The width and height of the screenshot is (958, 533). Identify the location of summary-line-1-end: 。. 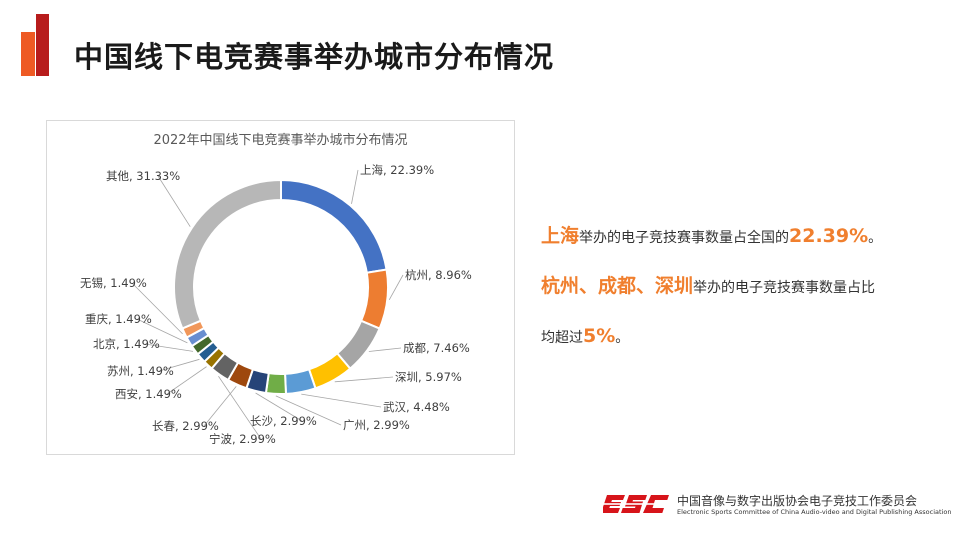
(875, 238).